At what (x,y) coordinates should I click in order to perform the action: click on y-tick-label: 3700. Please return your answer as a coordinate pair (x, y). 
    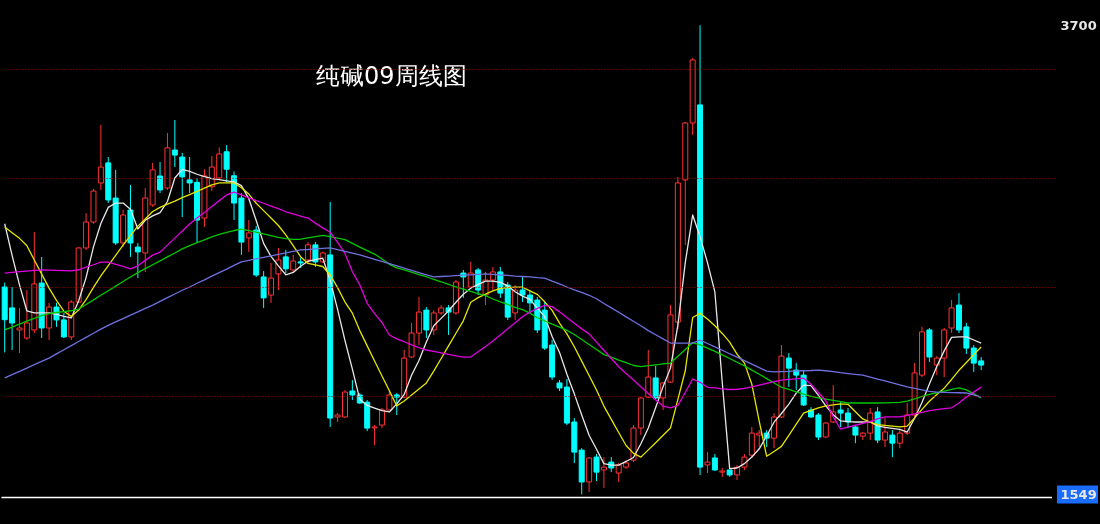
    Looking at the image, I should click on (1078, 25).